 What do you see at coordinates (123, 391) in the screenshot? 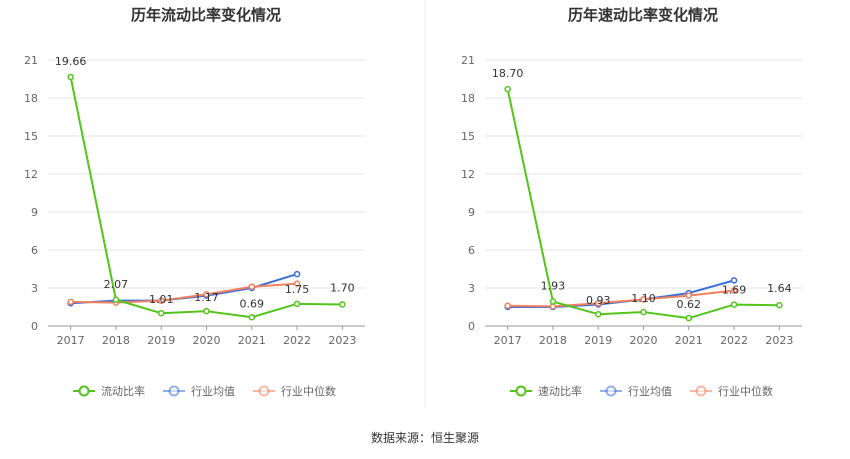
I see `legend-label: 流动比率` at bounding box center [123, 391].